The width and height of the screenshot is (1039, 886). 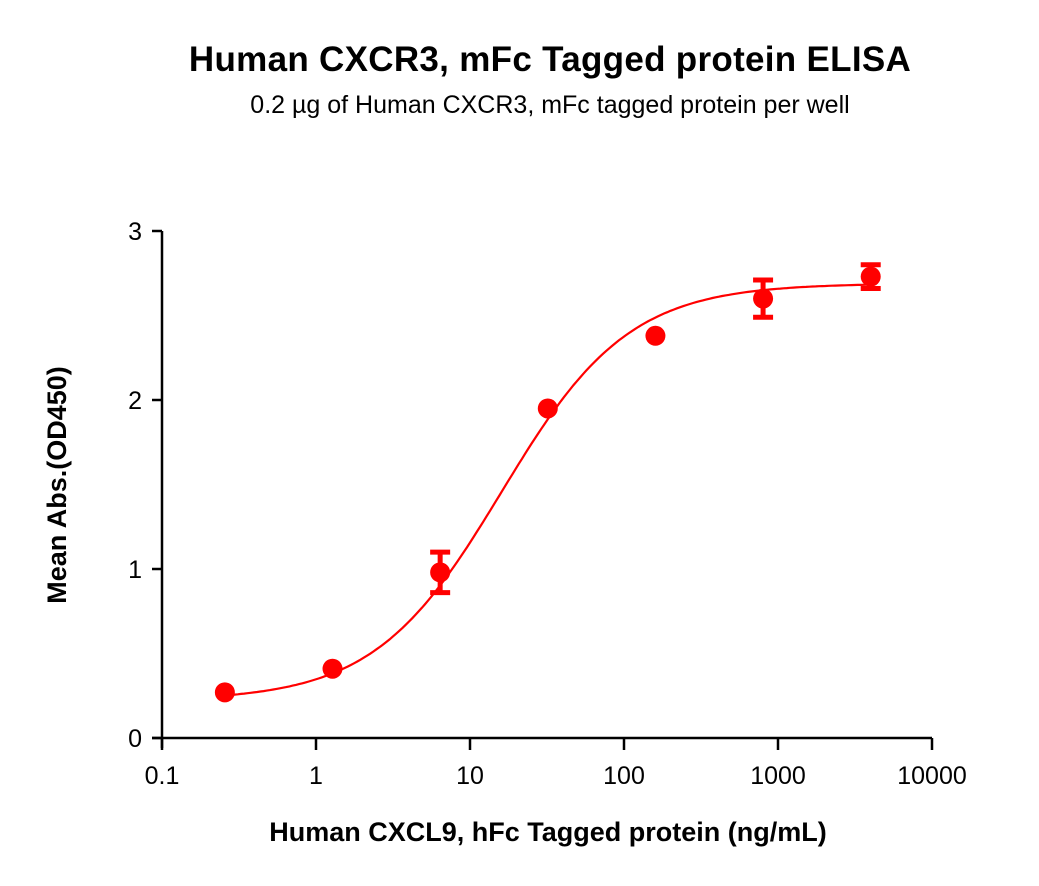 What do you see at coordinates (135, 570) in the screenshot?
I see `y-tick-label: 1` at bounding box center [135, 570].